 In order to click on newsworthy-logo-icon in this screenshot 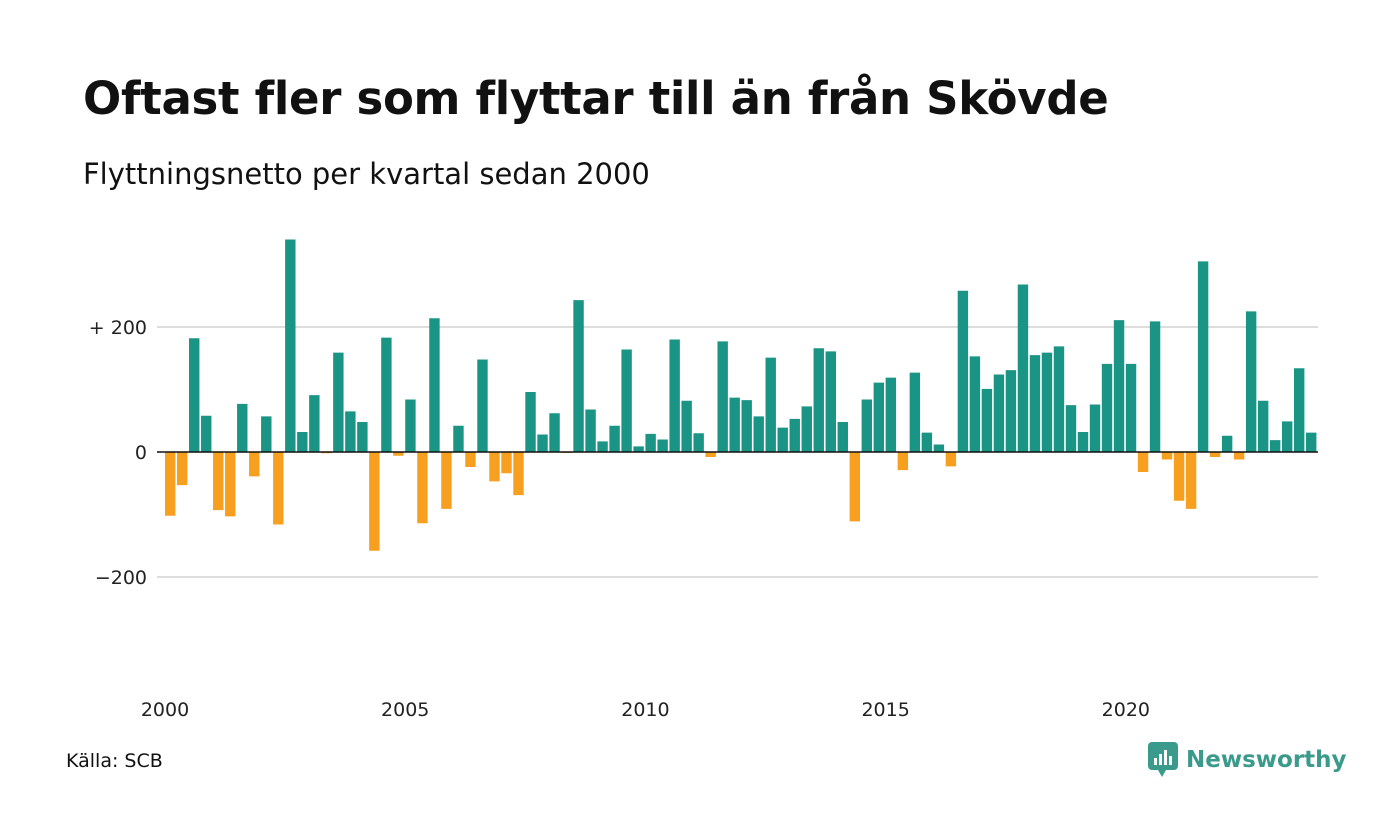, I will do `click(1163, 759)`.